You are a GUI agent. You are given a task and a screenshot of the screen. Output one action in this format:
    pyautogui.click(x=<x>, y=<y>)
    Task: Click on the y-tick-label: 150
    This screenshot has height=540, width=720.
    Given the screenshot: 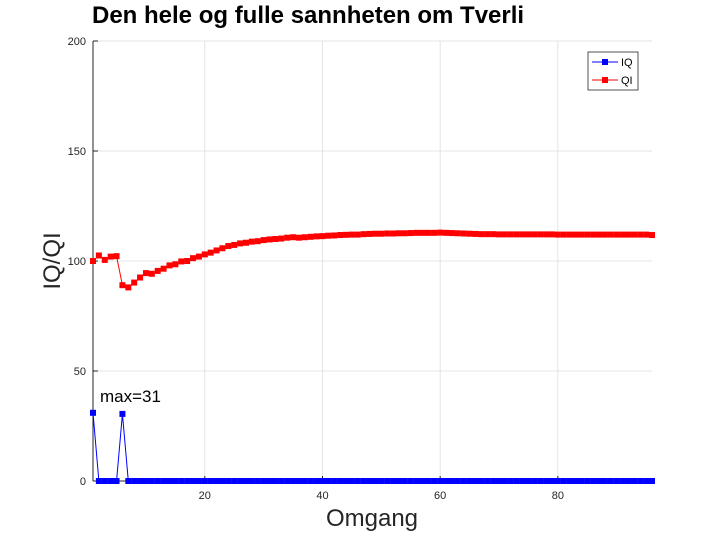 What is the action you would take?
    pyautogui.click(x=77, y=152)
    